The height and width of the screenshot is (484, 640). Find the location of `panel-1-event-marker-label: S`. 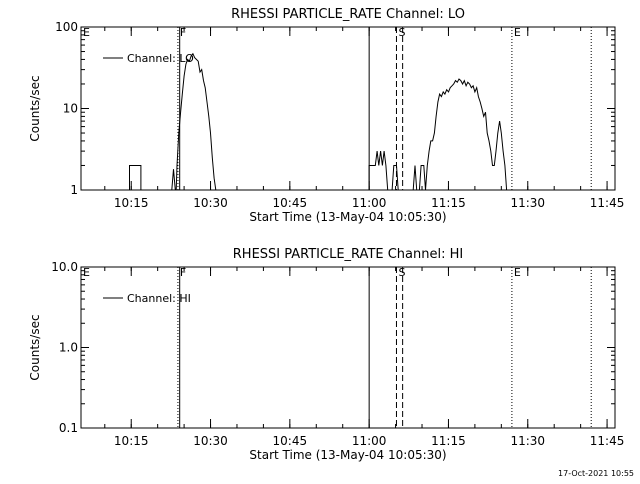

panel-1-event-marker-label: S is located at coordinates (401, 32).